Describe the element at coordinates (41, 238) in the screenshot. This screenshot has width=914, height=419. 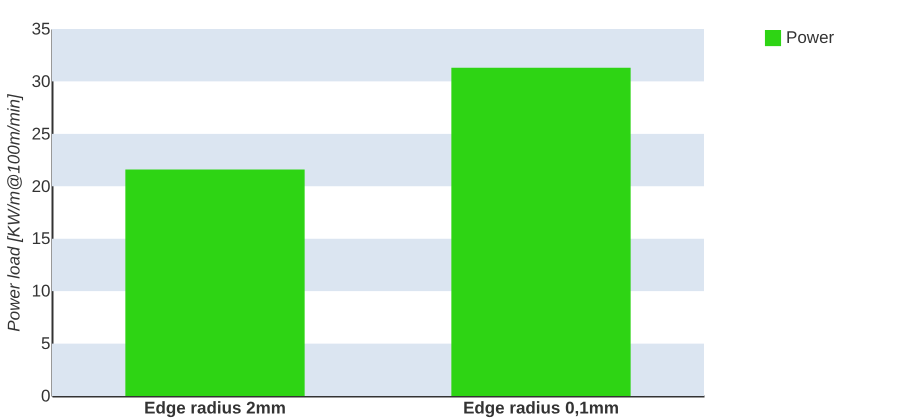
I see `y-tick-label: 15` at that location.